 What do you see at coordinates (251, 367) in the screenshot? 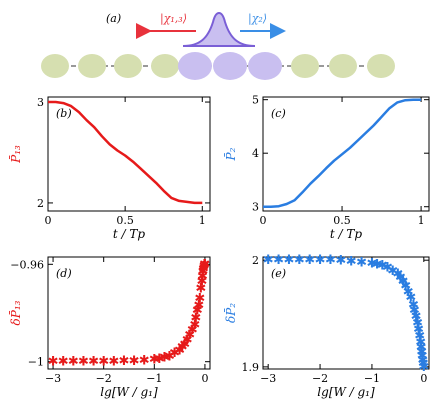
I see `y-tick-label: 1.9` at bounding box center [251, 367].